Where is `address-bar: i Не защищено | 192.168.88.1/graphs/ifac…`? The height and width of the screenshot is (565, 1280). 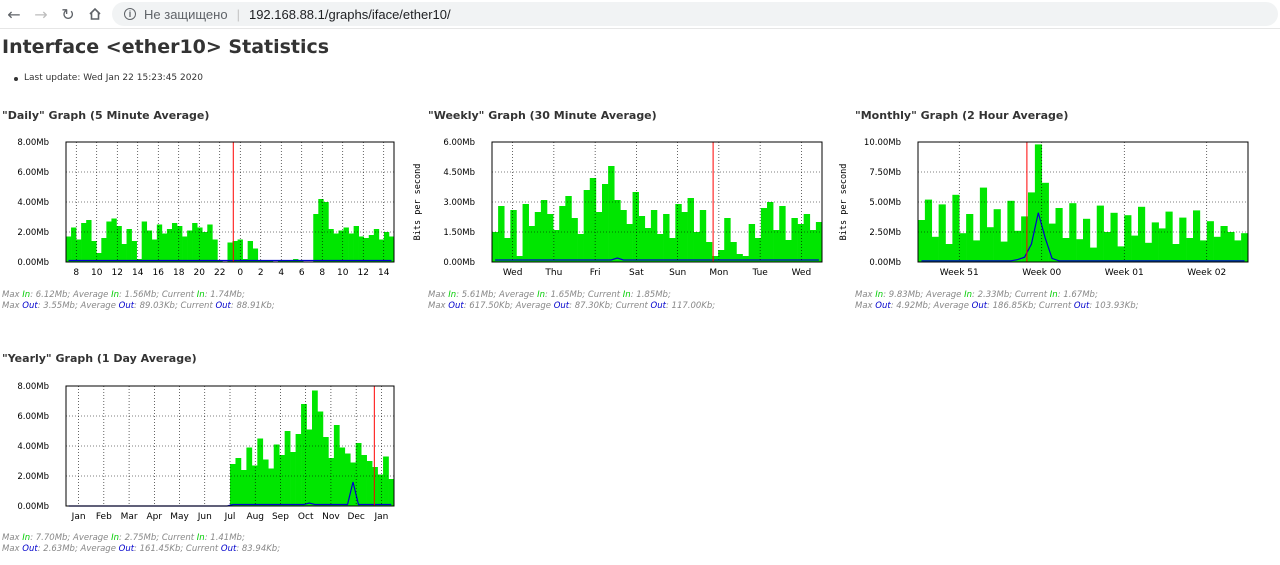 address-bar: i Не защищено | 192.168.88.1/graphs/ifac… is located at coordinates (695, 14).